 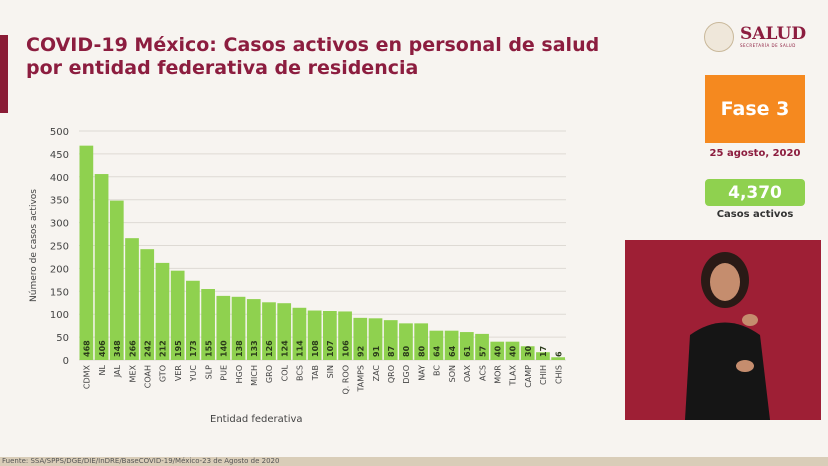 What do you see at coordinates (102, 369) in the screenshot?
I see `x-tick-label: NL` at bounding box center [102, 369].